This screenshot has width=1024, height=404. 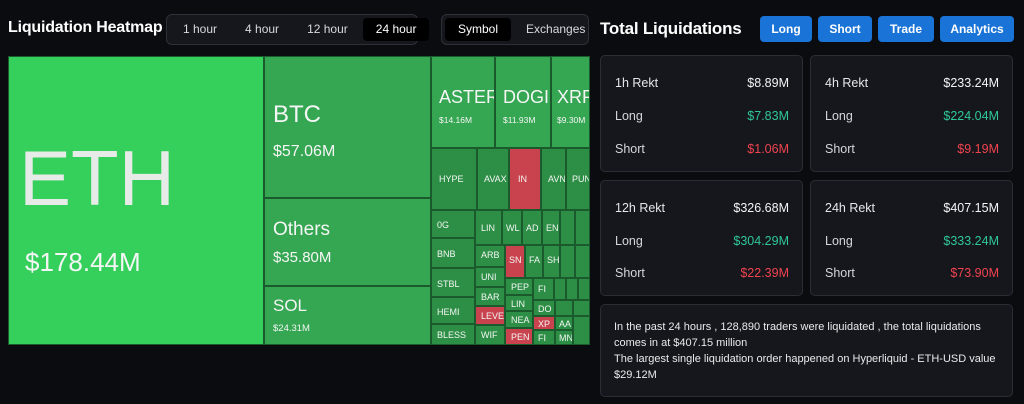 What do you see at coordinates (495, 179) in the screenshot?
I see `tile-avax-symbol: AVAX` at bounding box center [495, 179].